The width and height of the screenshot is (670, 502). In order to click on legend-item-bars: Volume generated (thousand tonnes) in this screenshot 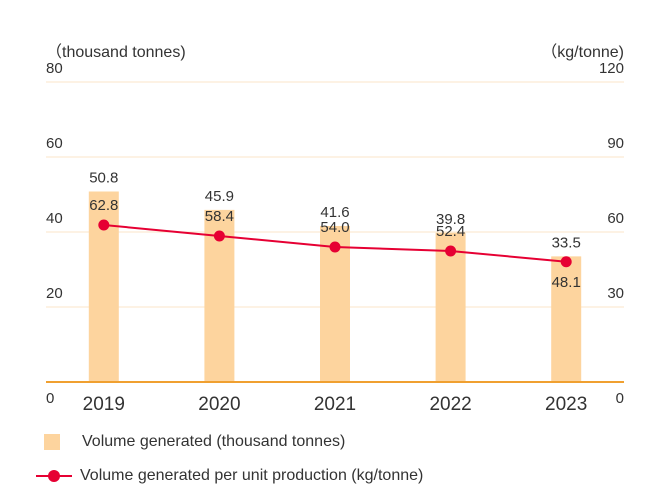, I will do `click(336, 442)`.